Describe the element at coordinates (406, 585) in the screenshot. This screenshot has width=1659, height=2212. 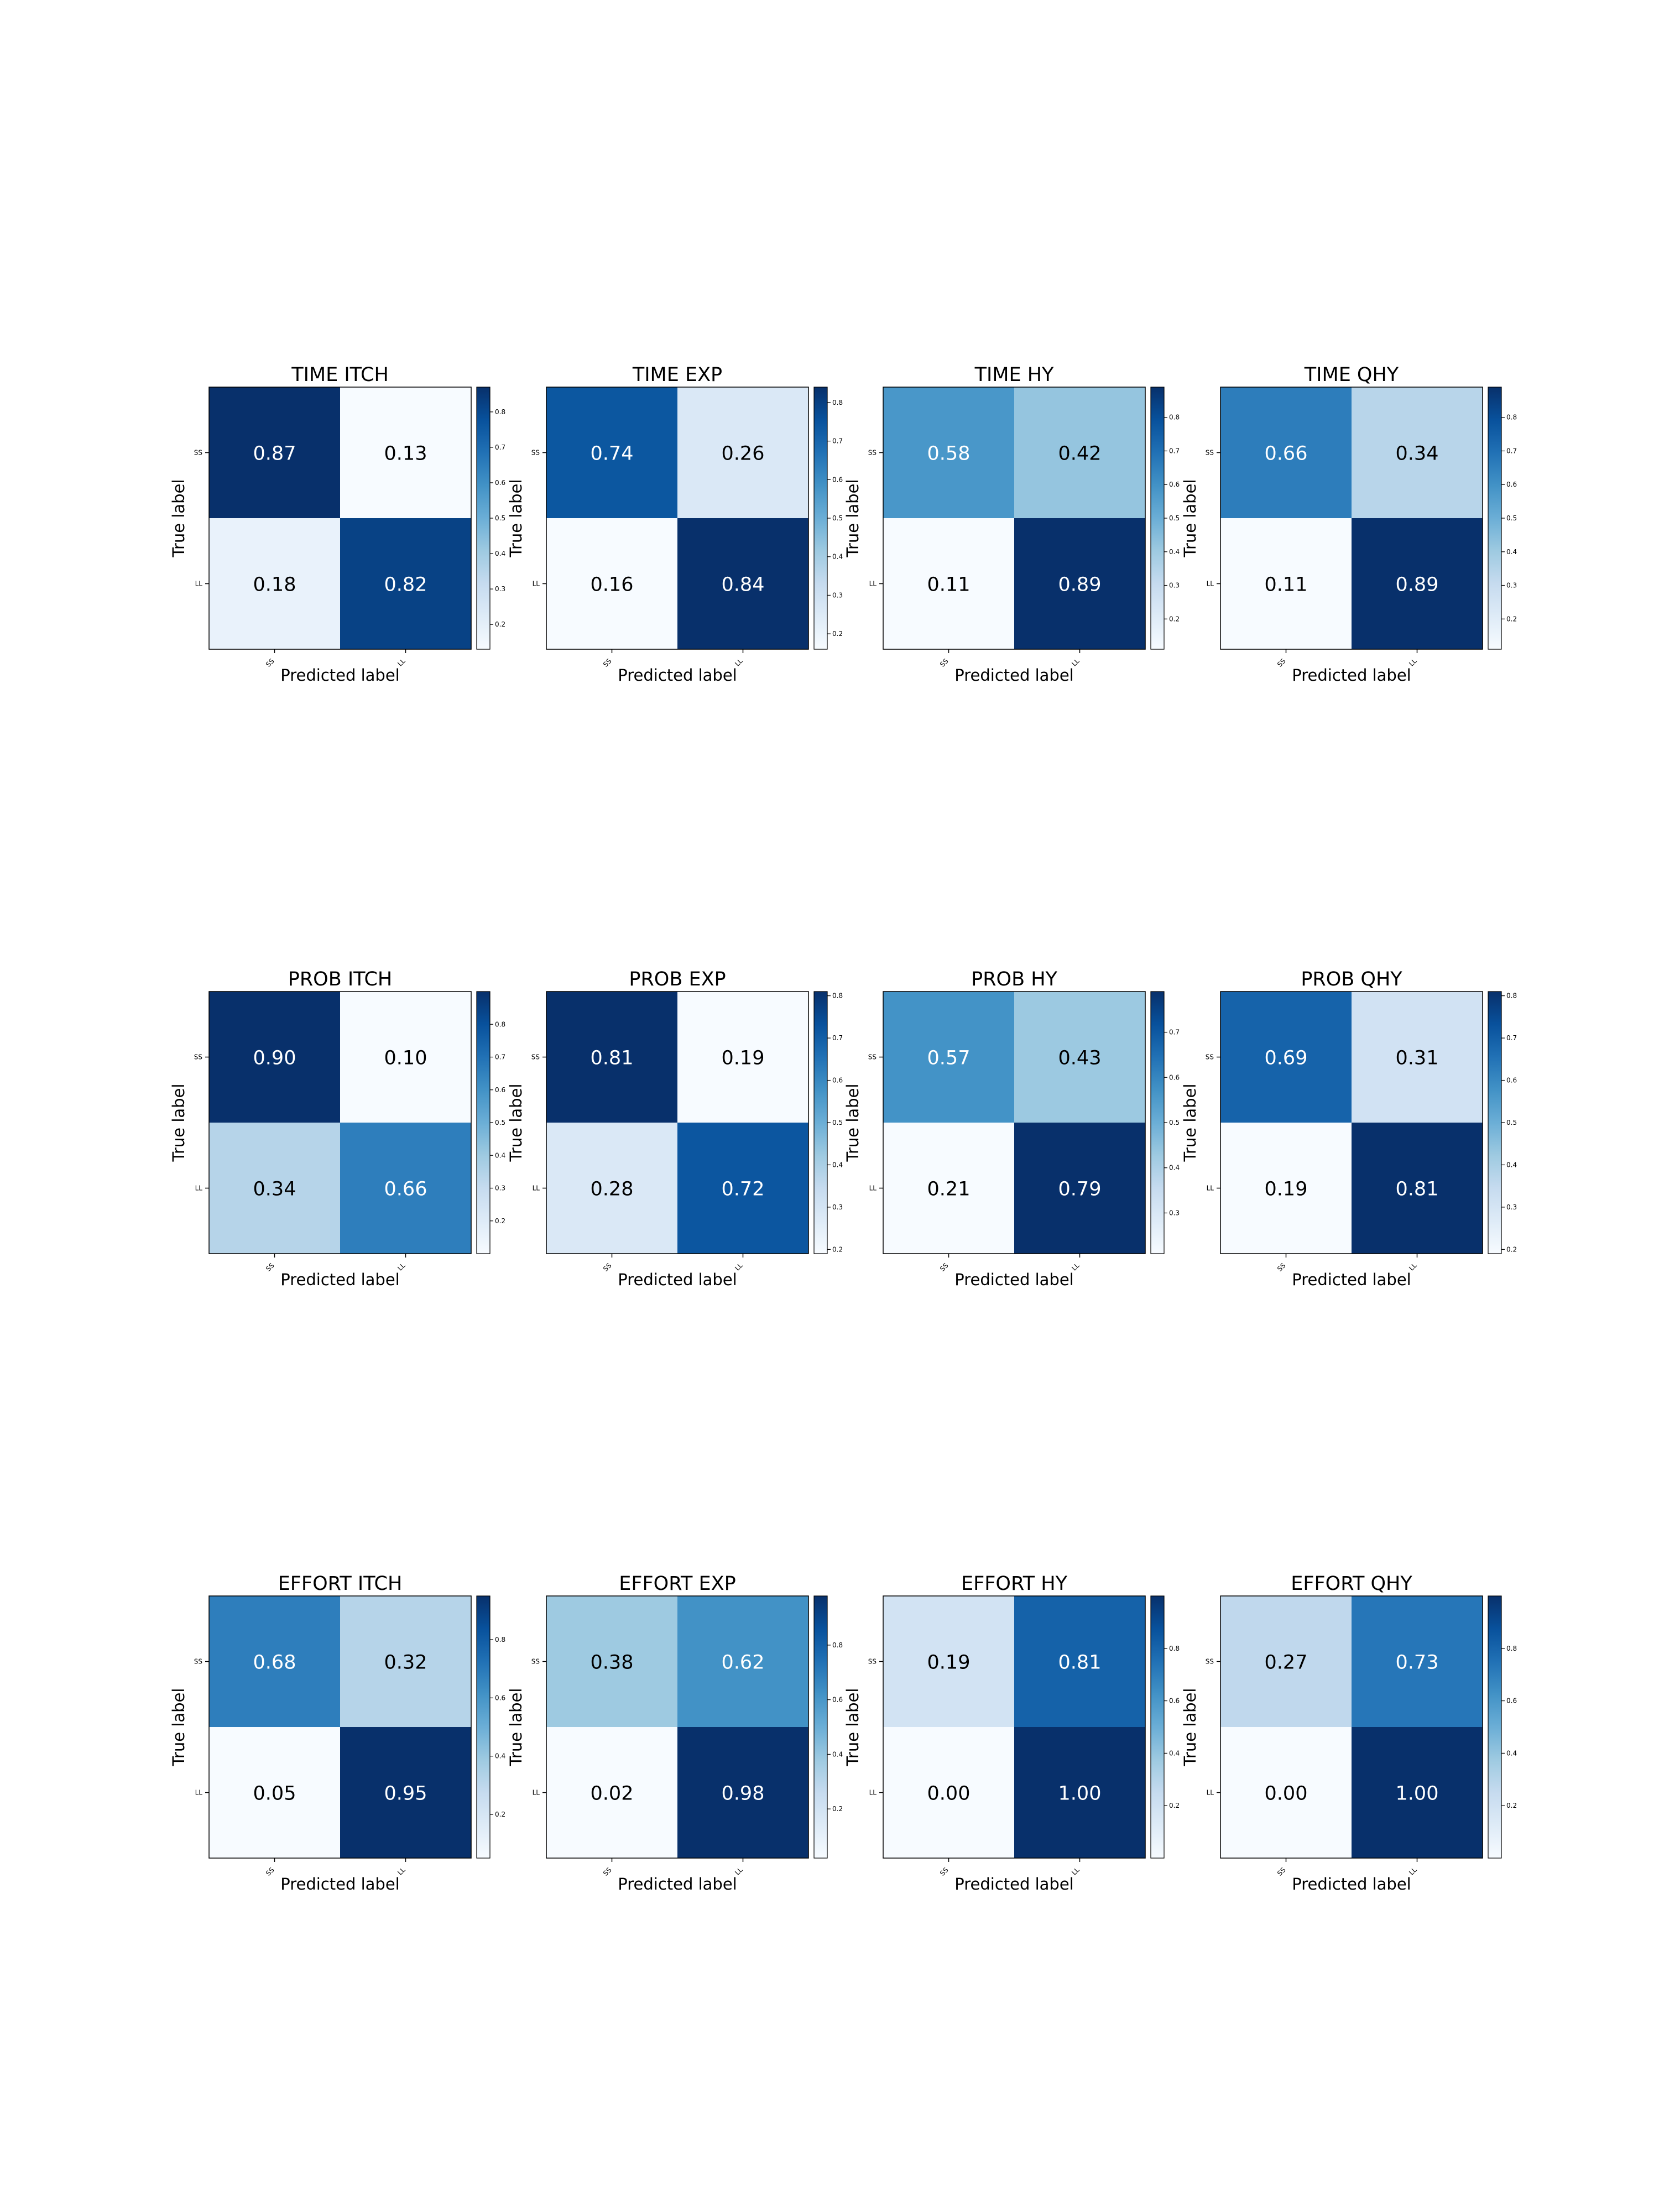
I see `cell-value-label: 0.82` at that location.